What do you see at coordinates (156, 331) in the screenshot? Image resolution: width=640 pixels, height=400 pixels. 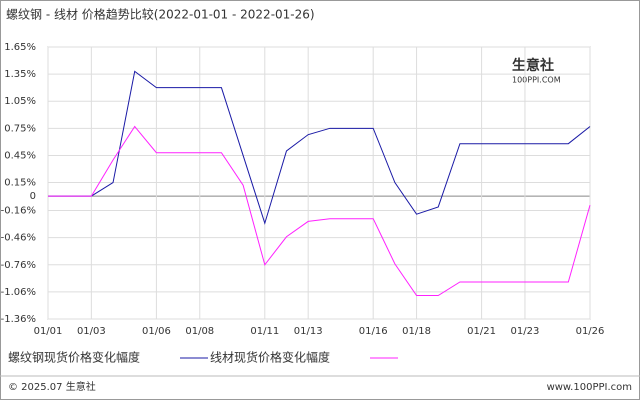 I see `x-tick-label: 01/06` at bounding box center [156, 331].